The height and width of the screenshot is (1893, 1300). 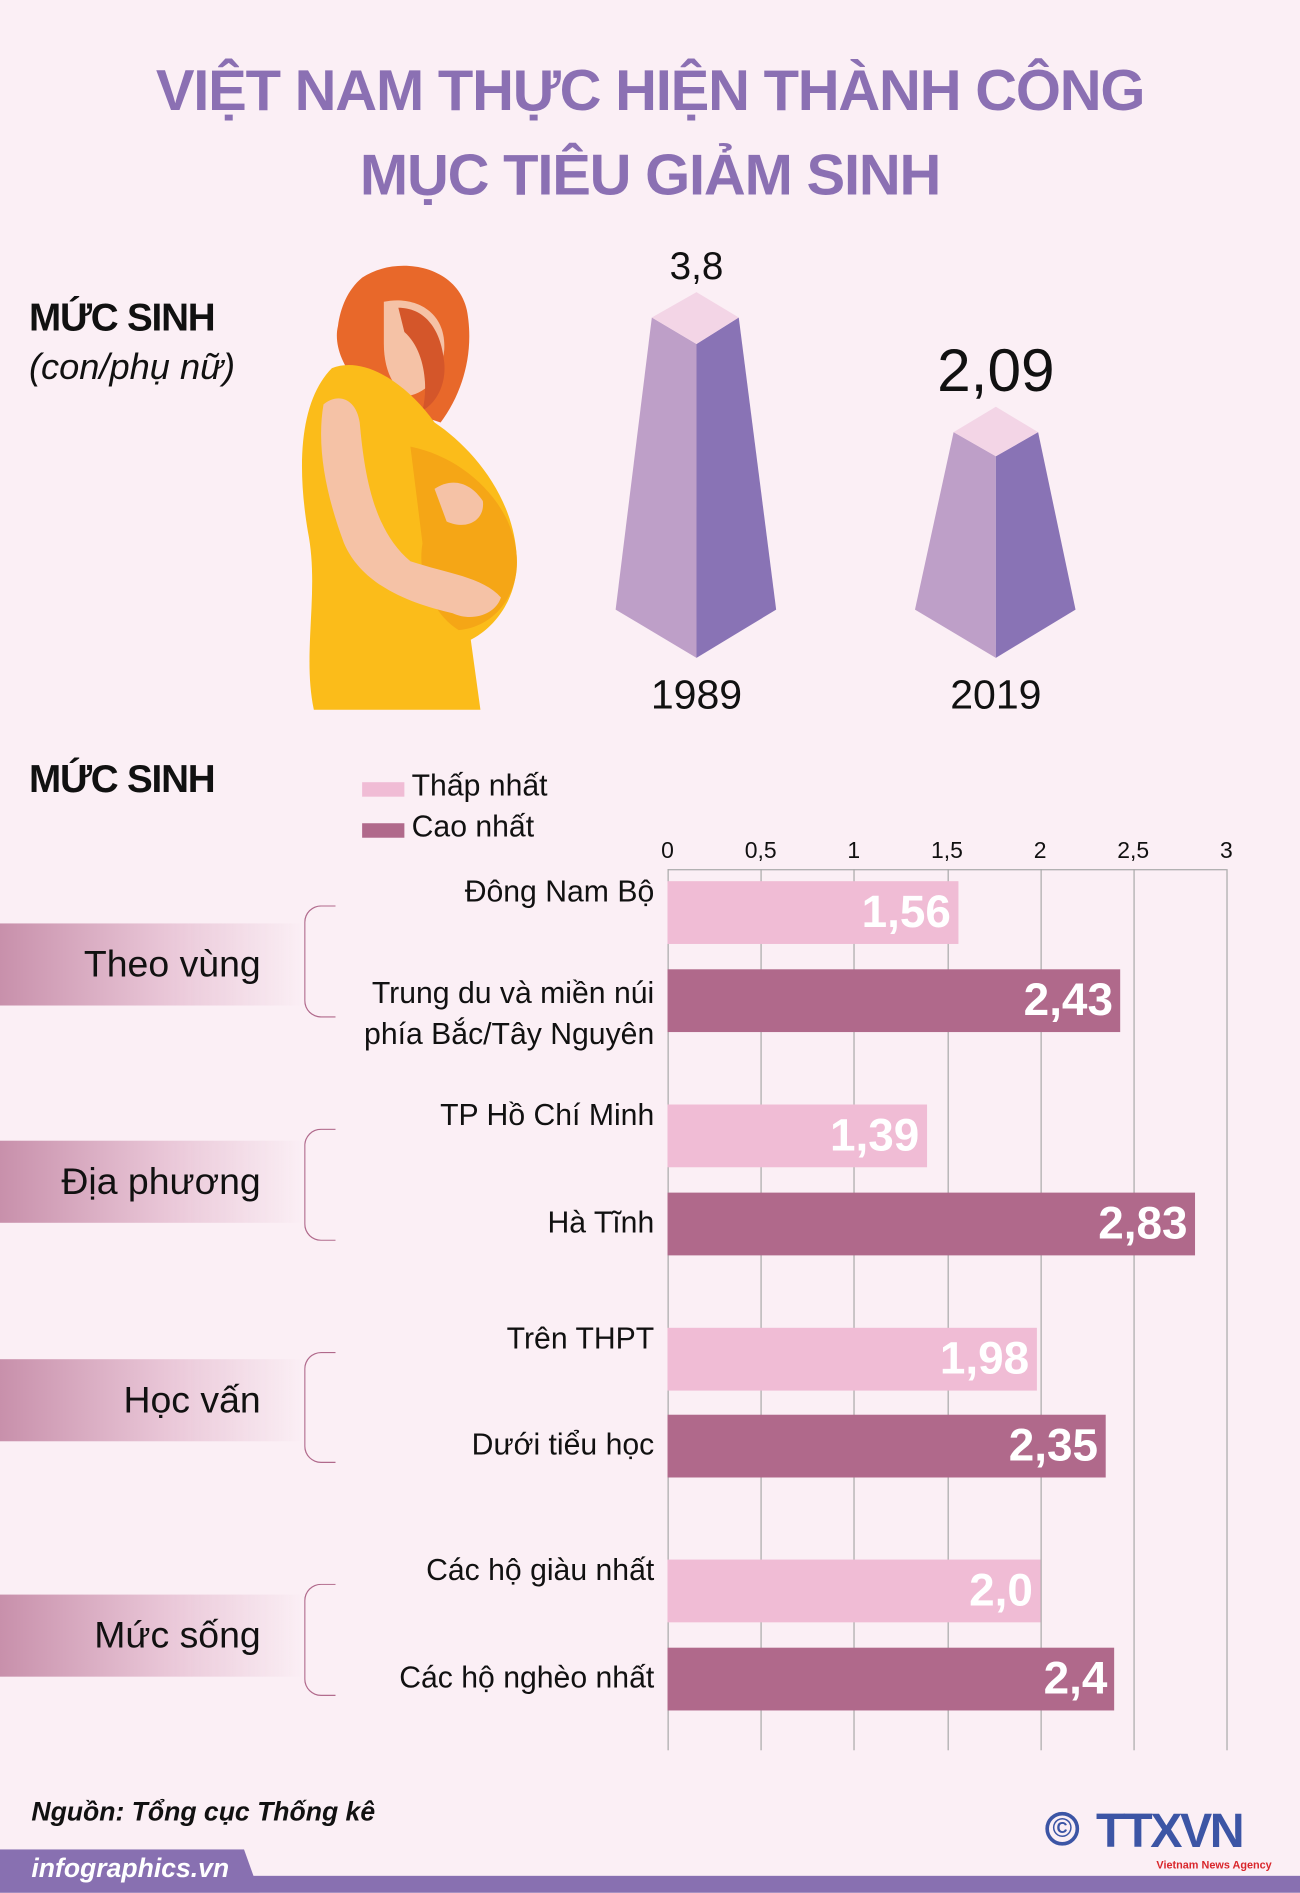 I want to click on chart-title: MỨC SINH, so click(x=122, y=778).